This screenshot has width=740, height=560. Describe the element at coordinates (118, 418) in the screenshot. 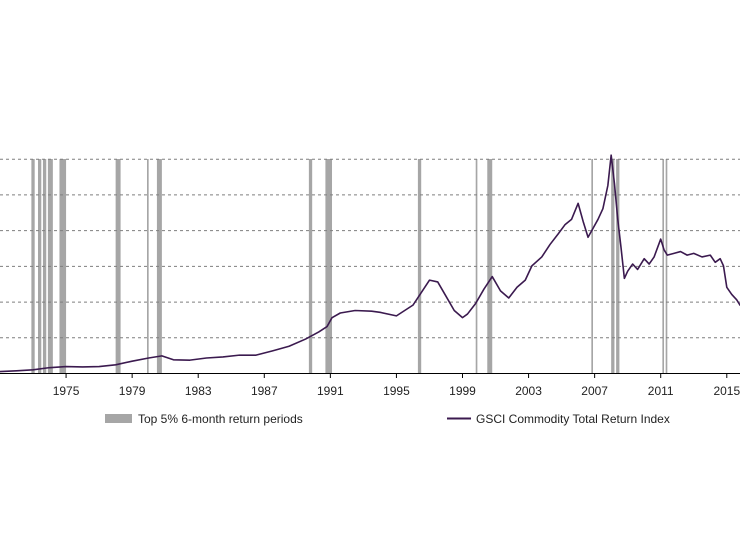

I see `legend-swatch-shaded-periods` at that location.